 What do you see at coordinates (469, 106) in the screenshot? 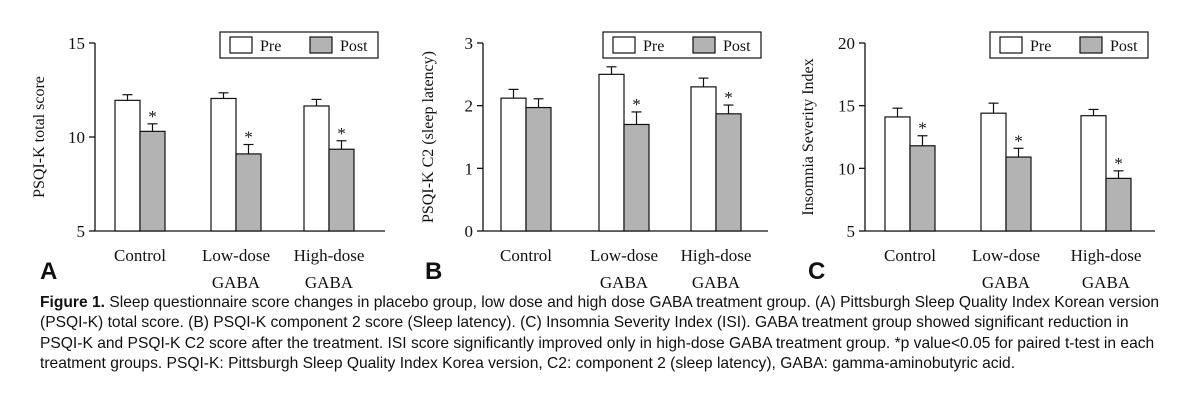
I see `y-tick-label: 2` at bounding box center [469, 106].